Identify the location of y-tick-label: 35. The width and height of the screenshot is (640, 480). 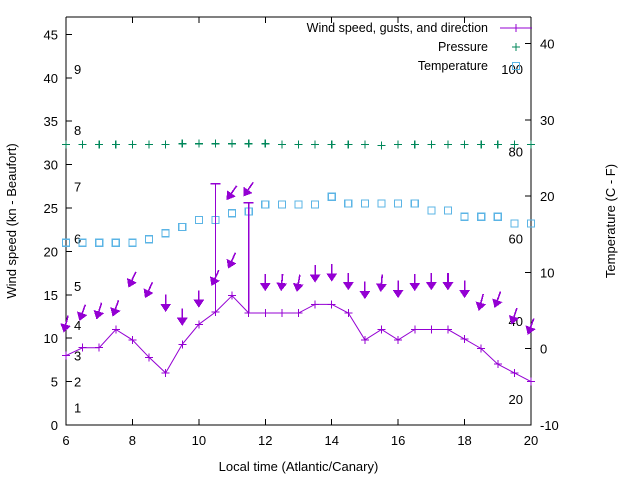
(51, 121).